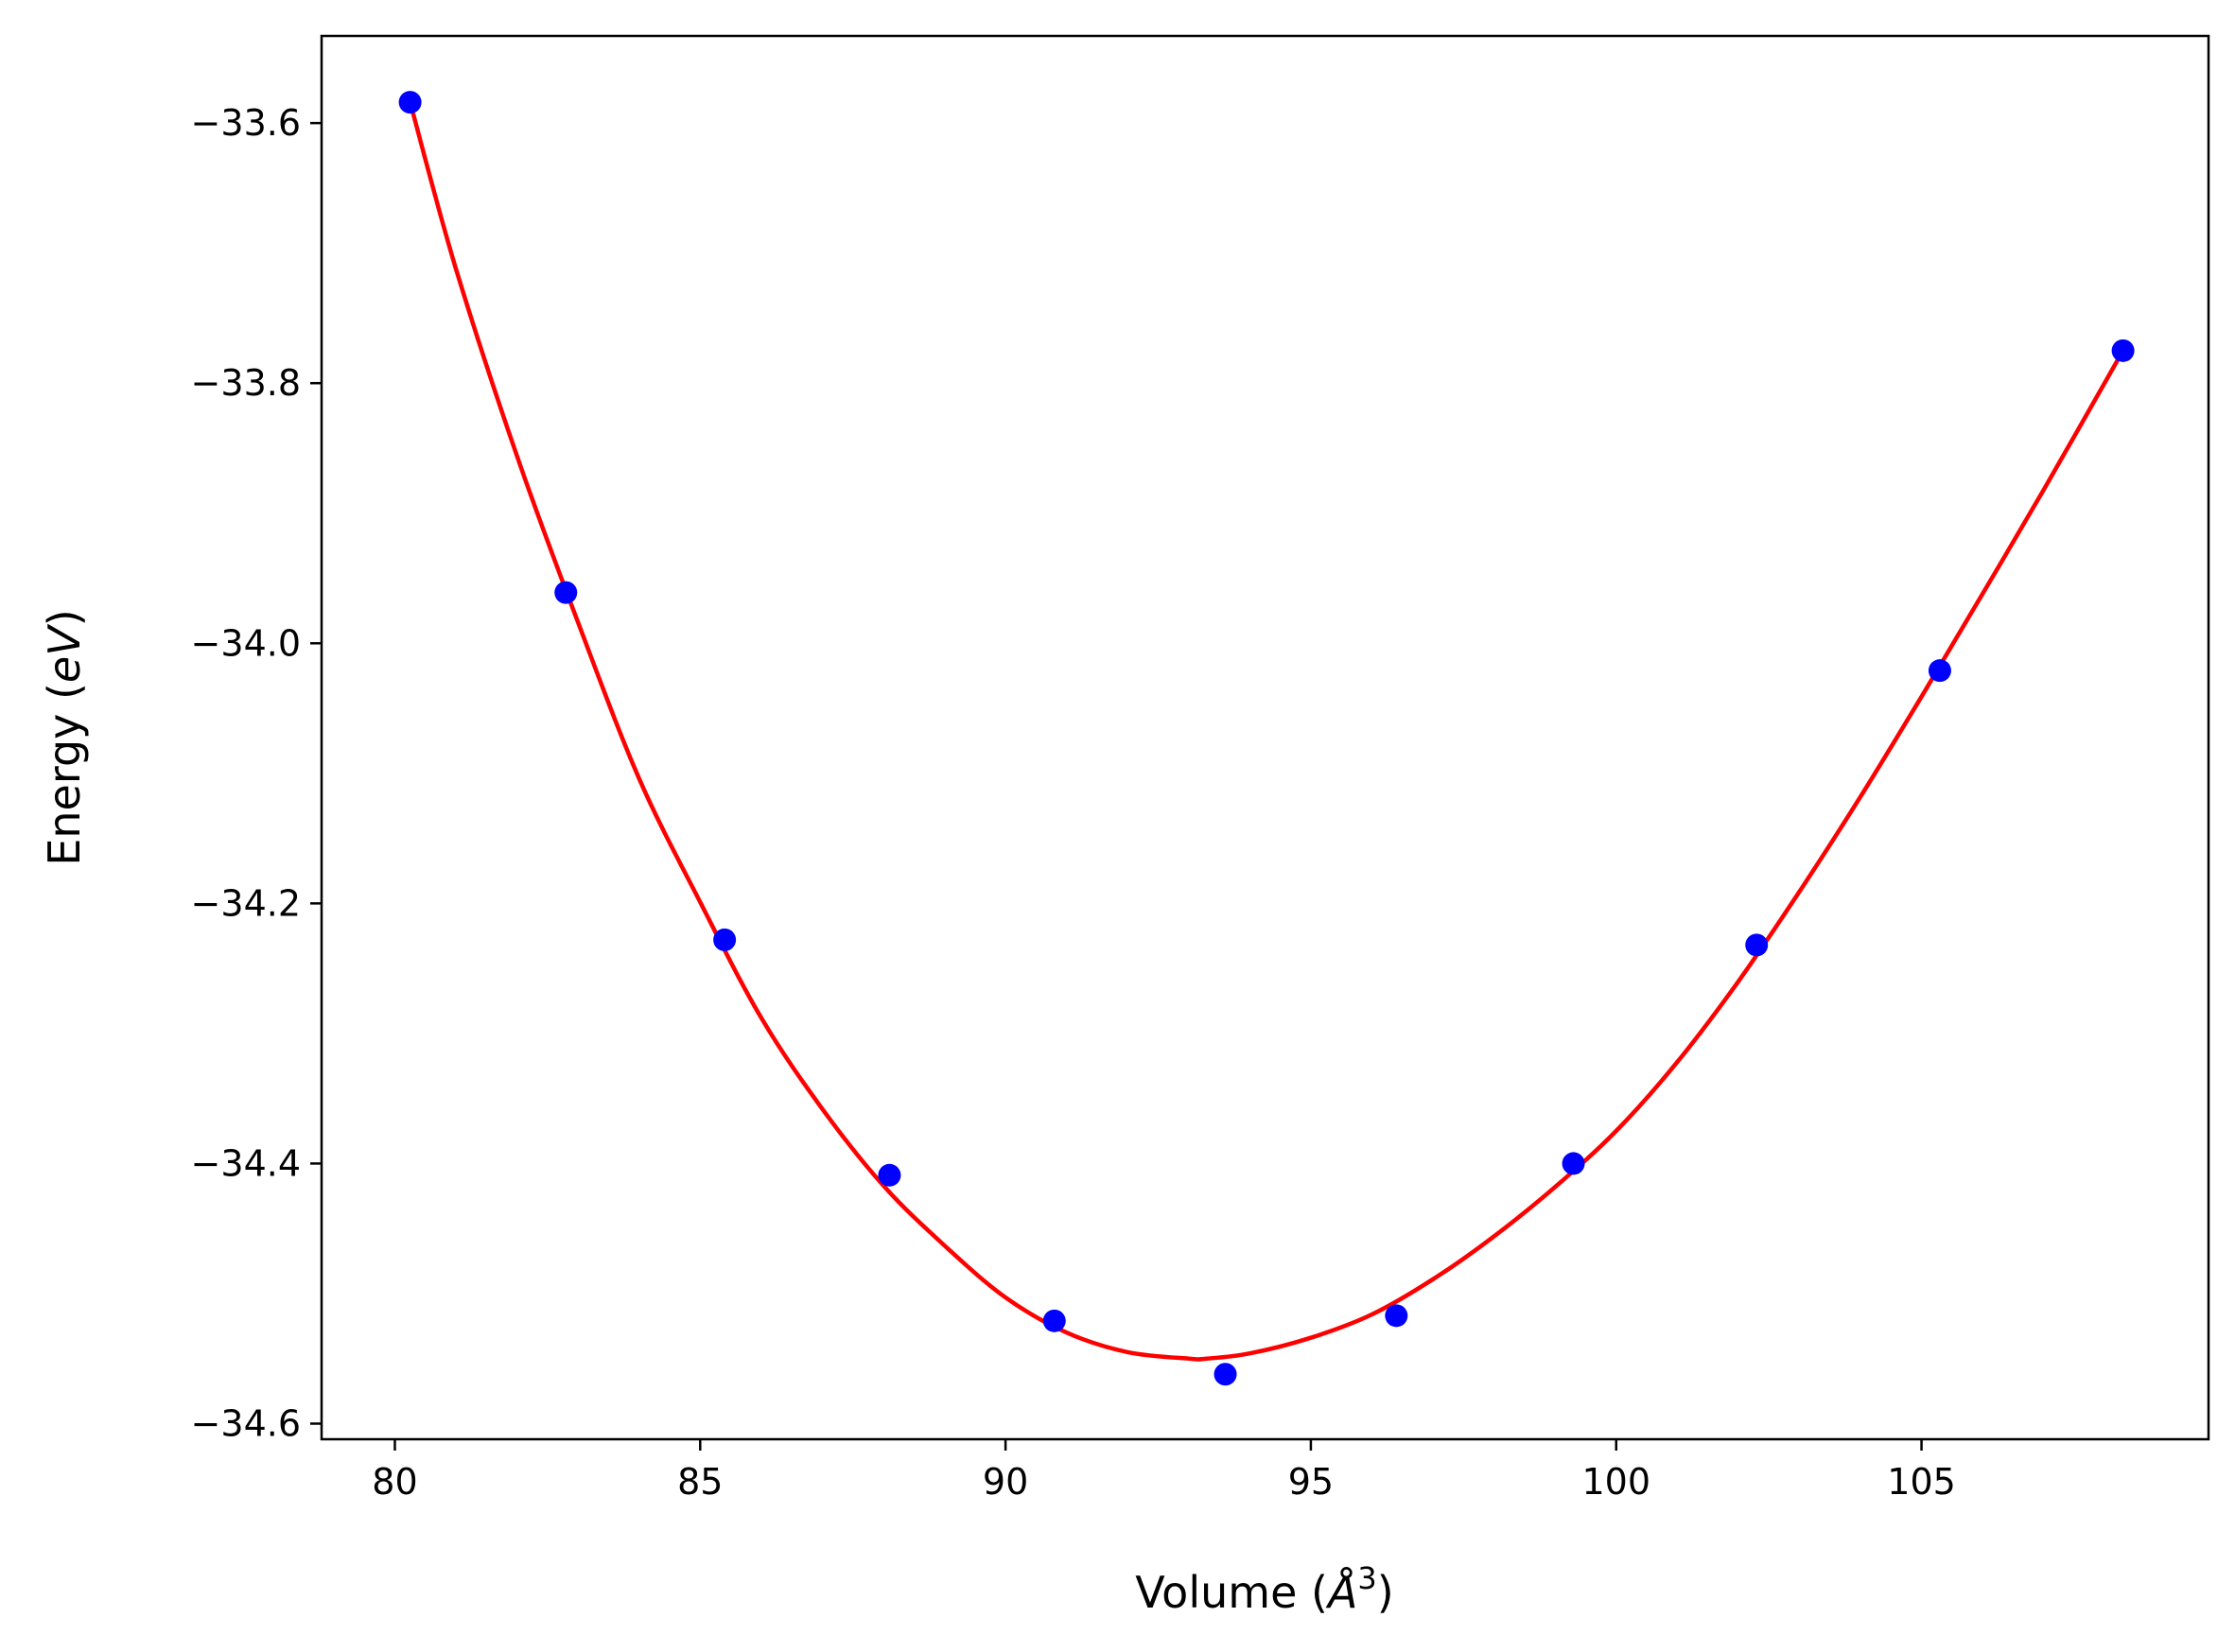  What do you see at coordinates (246, 903) in the screenshot?
I see `y-tick-label: −34.2` at bounding box center [246, 903].